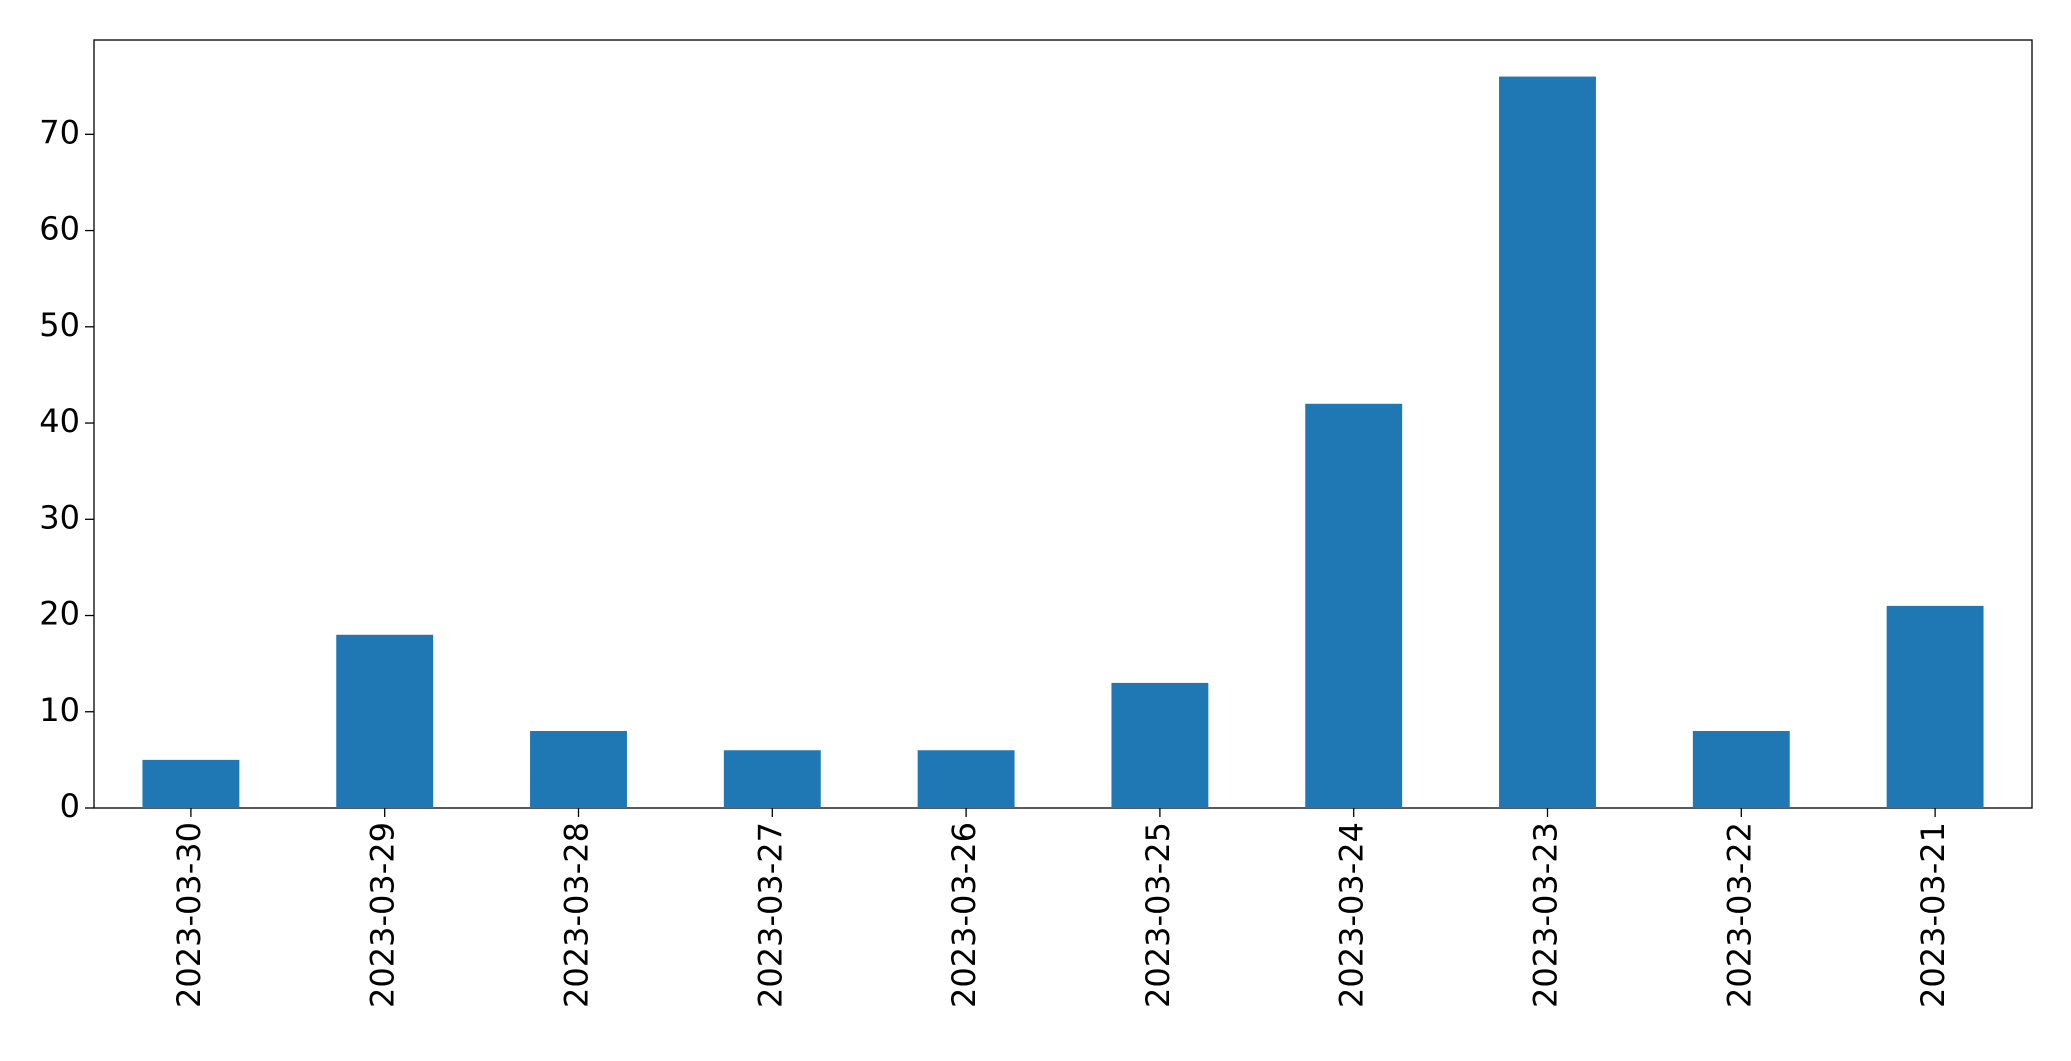 The width and height of the screenshot is (2071, 1061). I want to click on x-tick-label: 2023-03-29, so click(383, 915).